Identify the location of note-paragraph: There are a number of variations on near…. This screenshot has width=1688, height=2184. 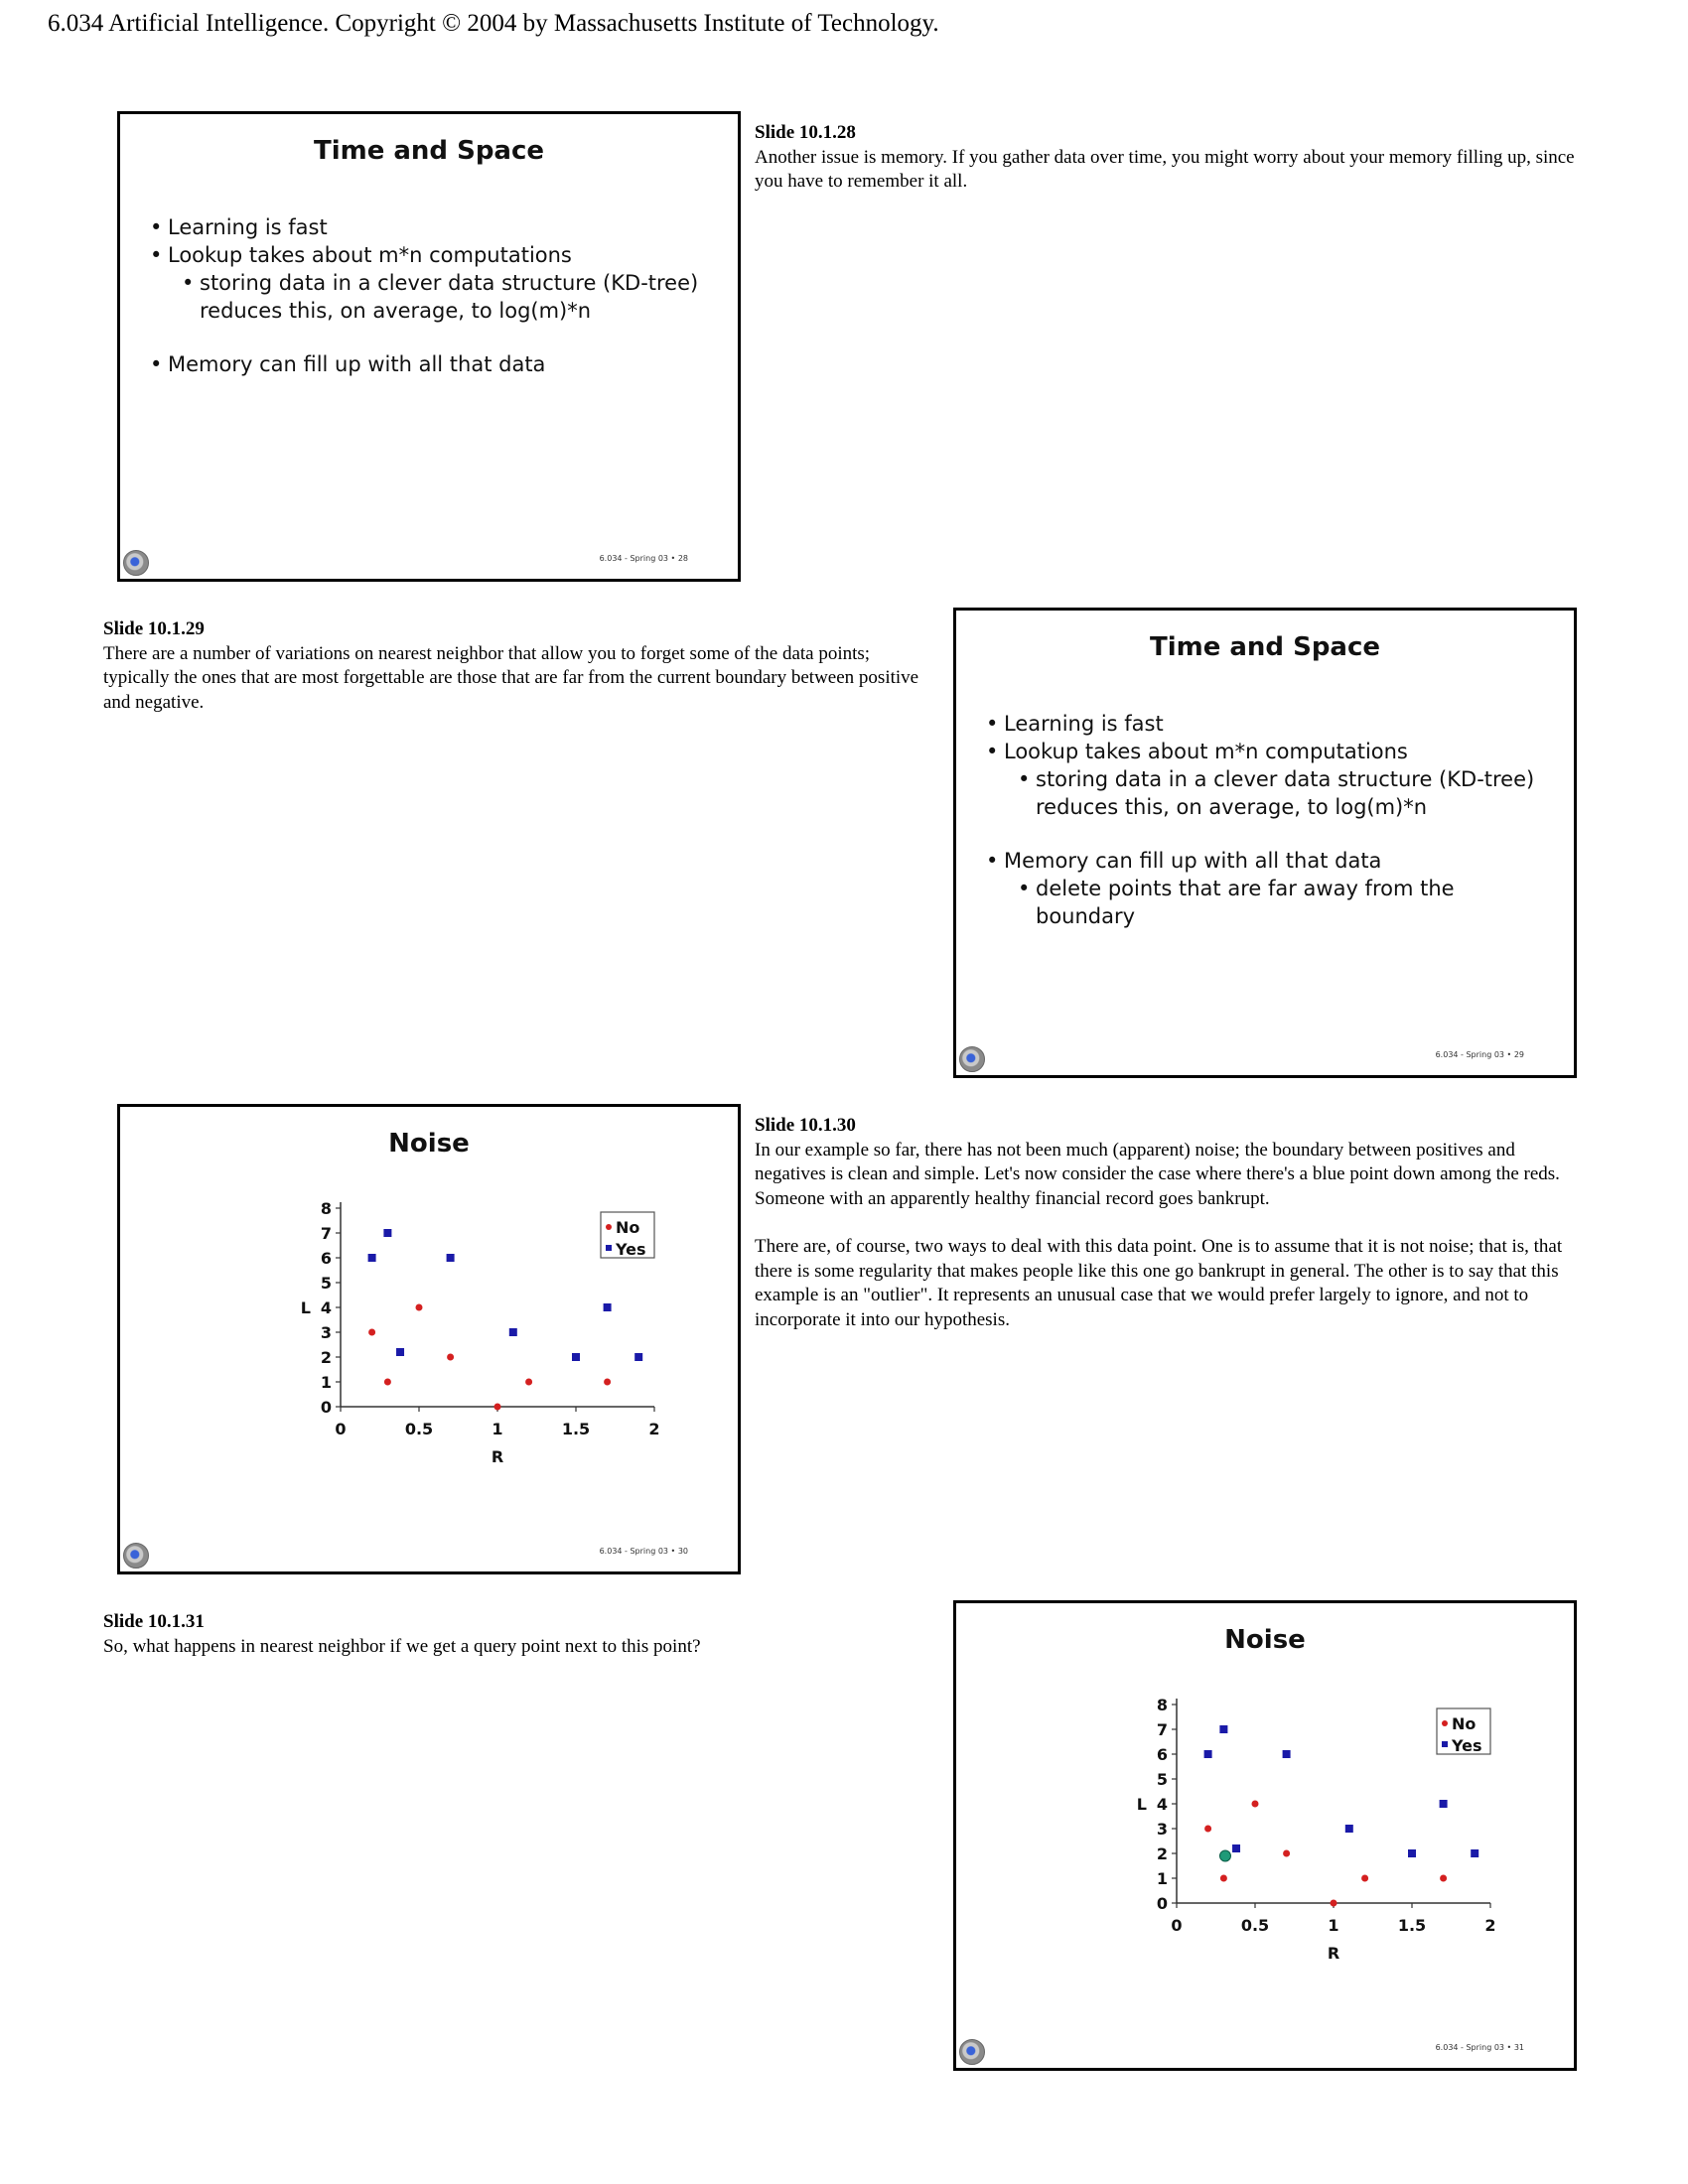
(511, 677).